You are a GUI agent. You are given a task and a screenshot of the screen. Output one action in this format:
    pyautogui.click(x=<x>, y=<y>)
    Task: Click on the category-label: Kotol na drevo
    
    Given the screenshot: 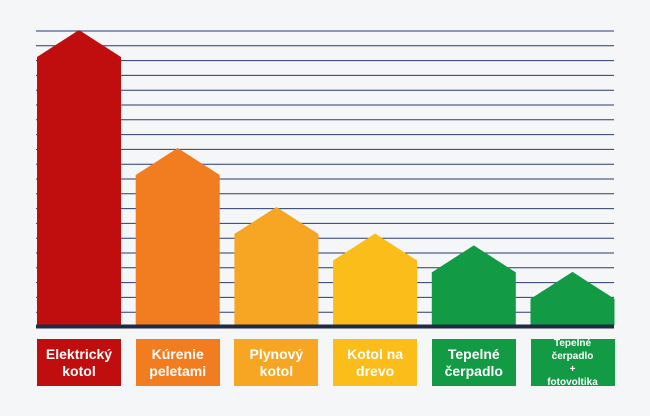 What is the action you would take?
    pyautogui.click(x=375, y=362)
    